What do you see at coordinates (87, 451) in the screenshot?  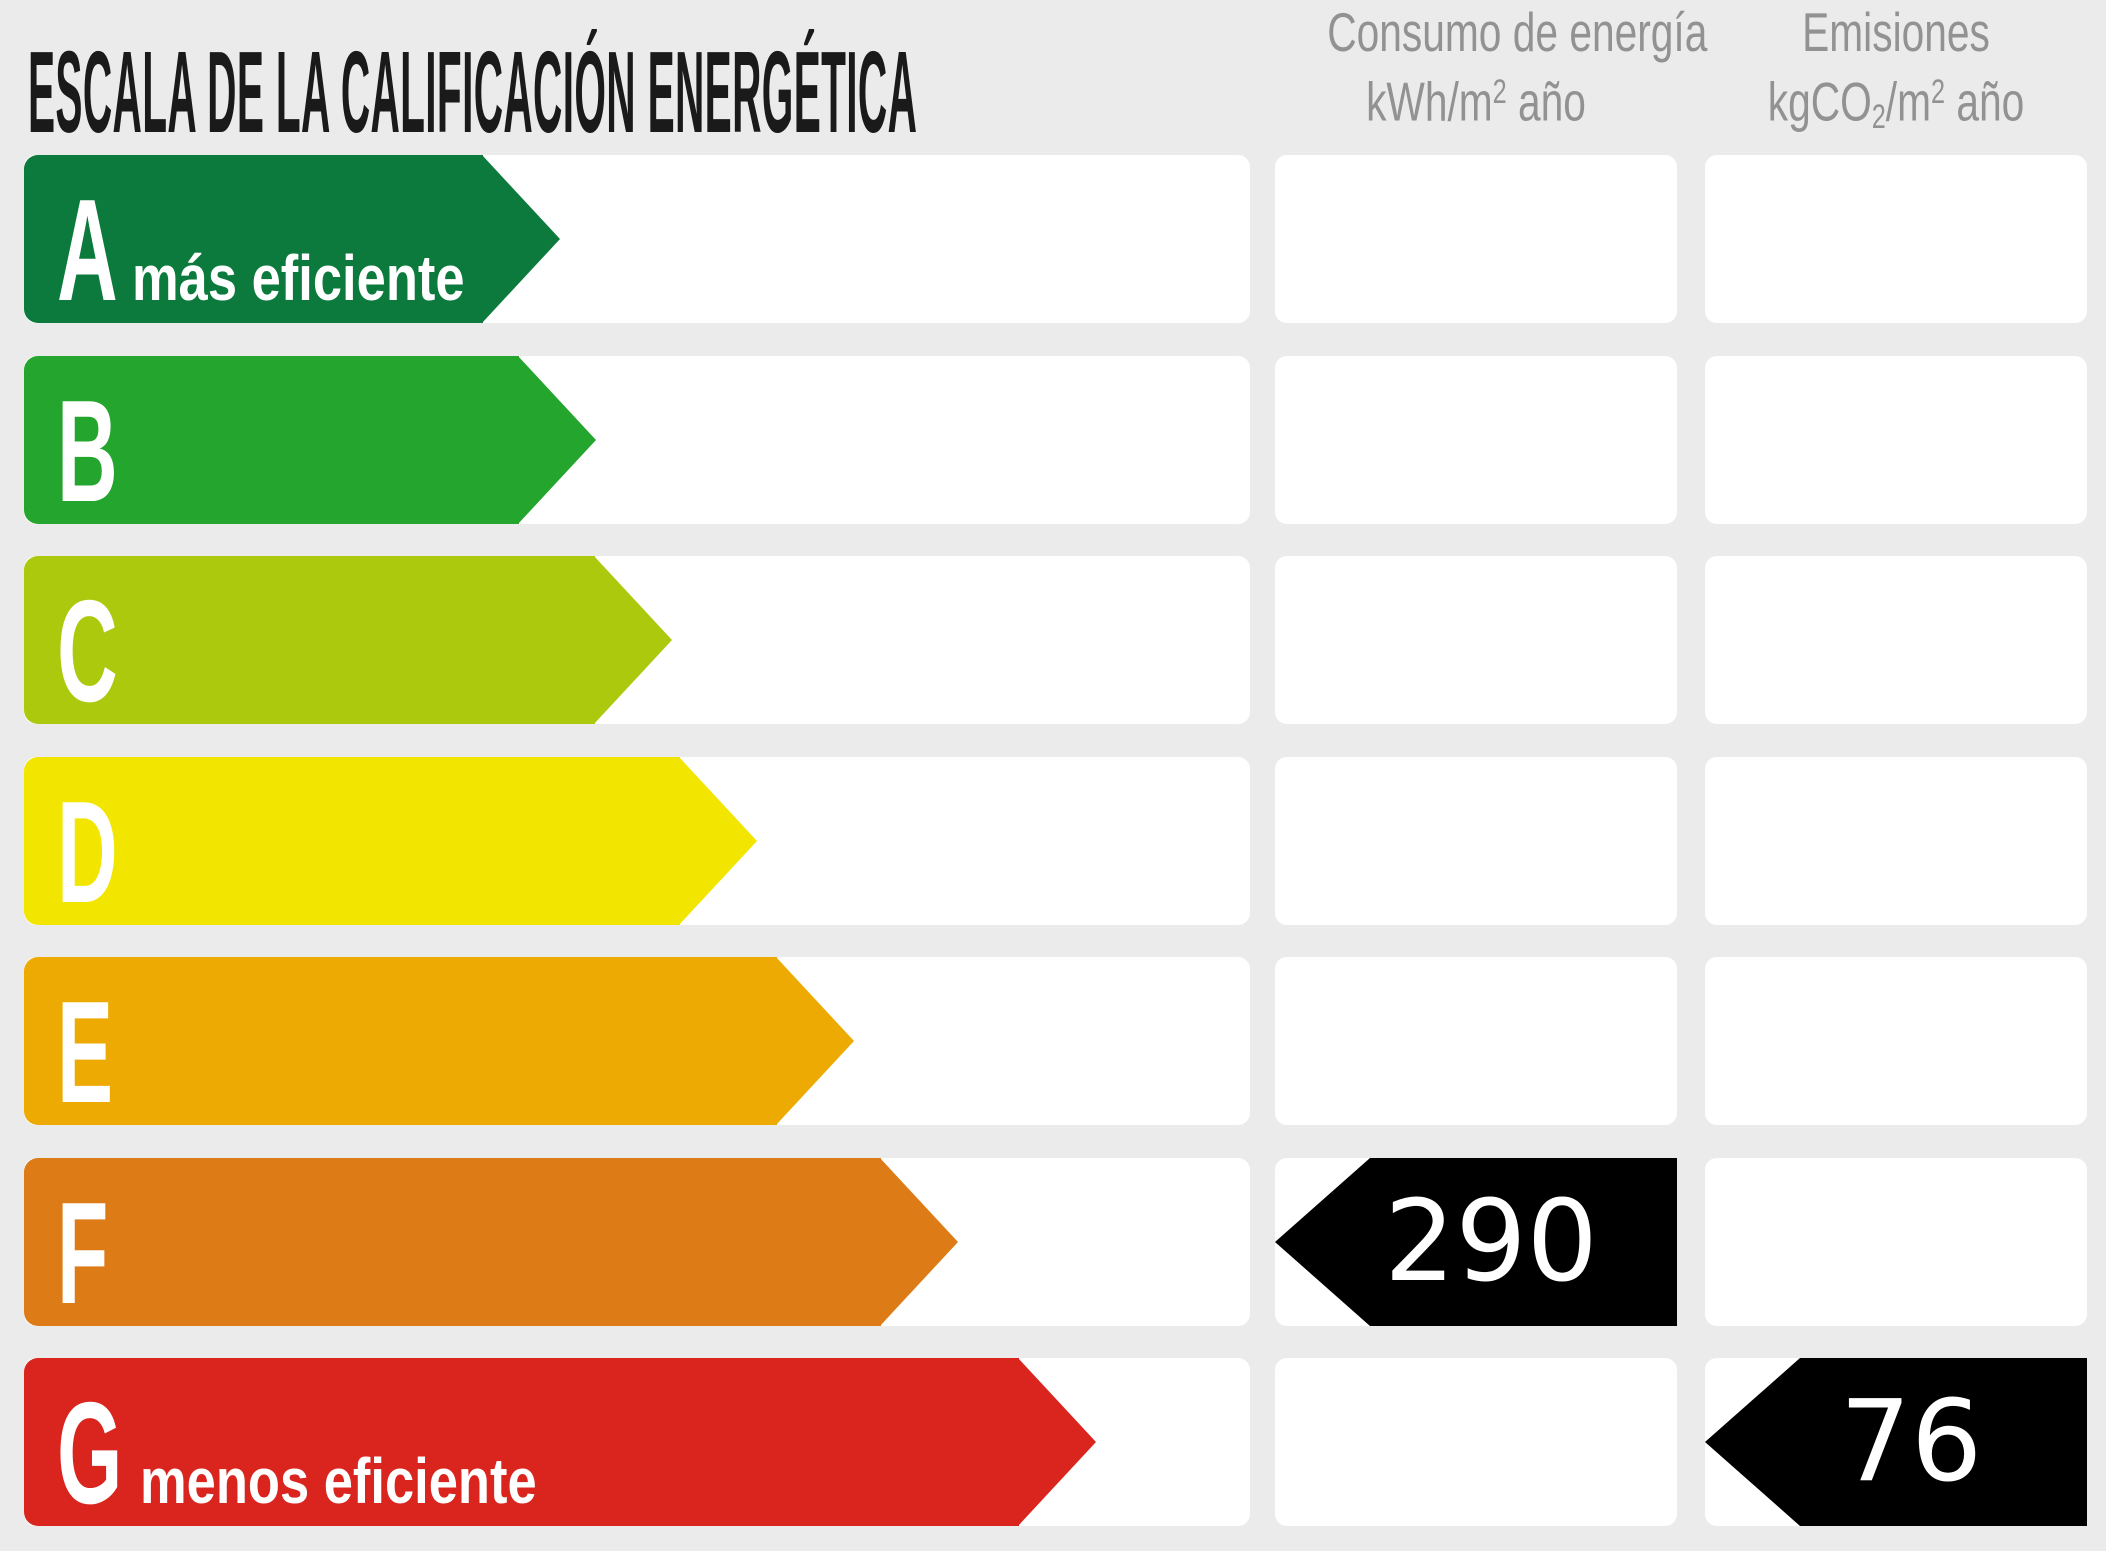 I see `rating-letter: B` at bounding box center [87, 451].